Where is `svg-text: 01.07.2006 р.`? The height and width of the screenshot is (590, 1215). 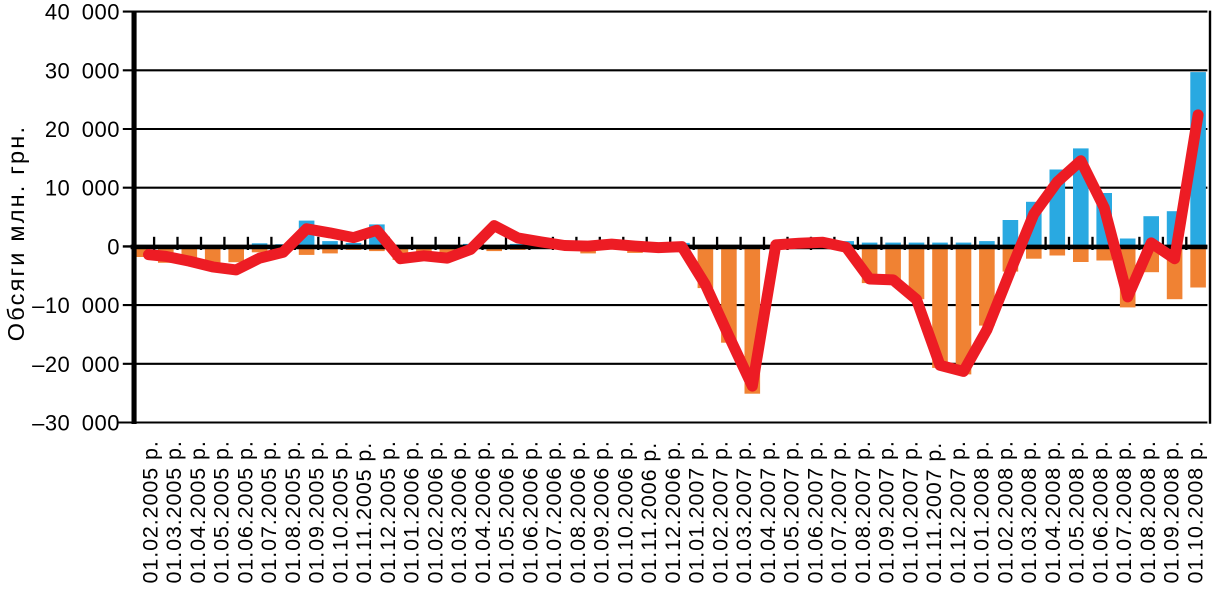
svg-text: 01.07.2006 р. is located at coordinates (554, 511).